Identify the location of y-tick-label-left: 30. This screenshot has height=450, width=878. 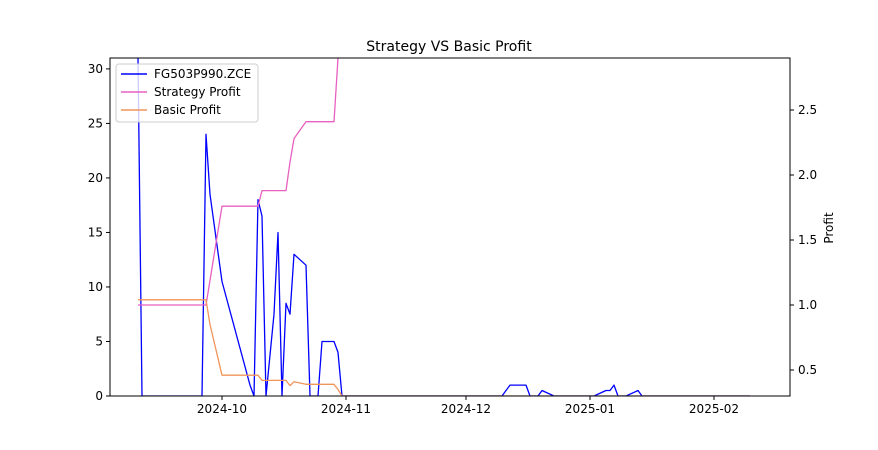
(95, 69).